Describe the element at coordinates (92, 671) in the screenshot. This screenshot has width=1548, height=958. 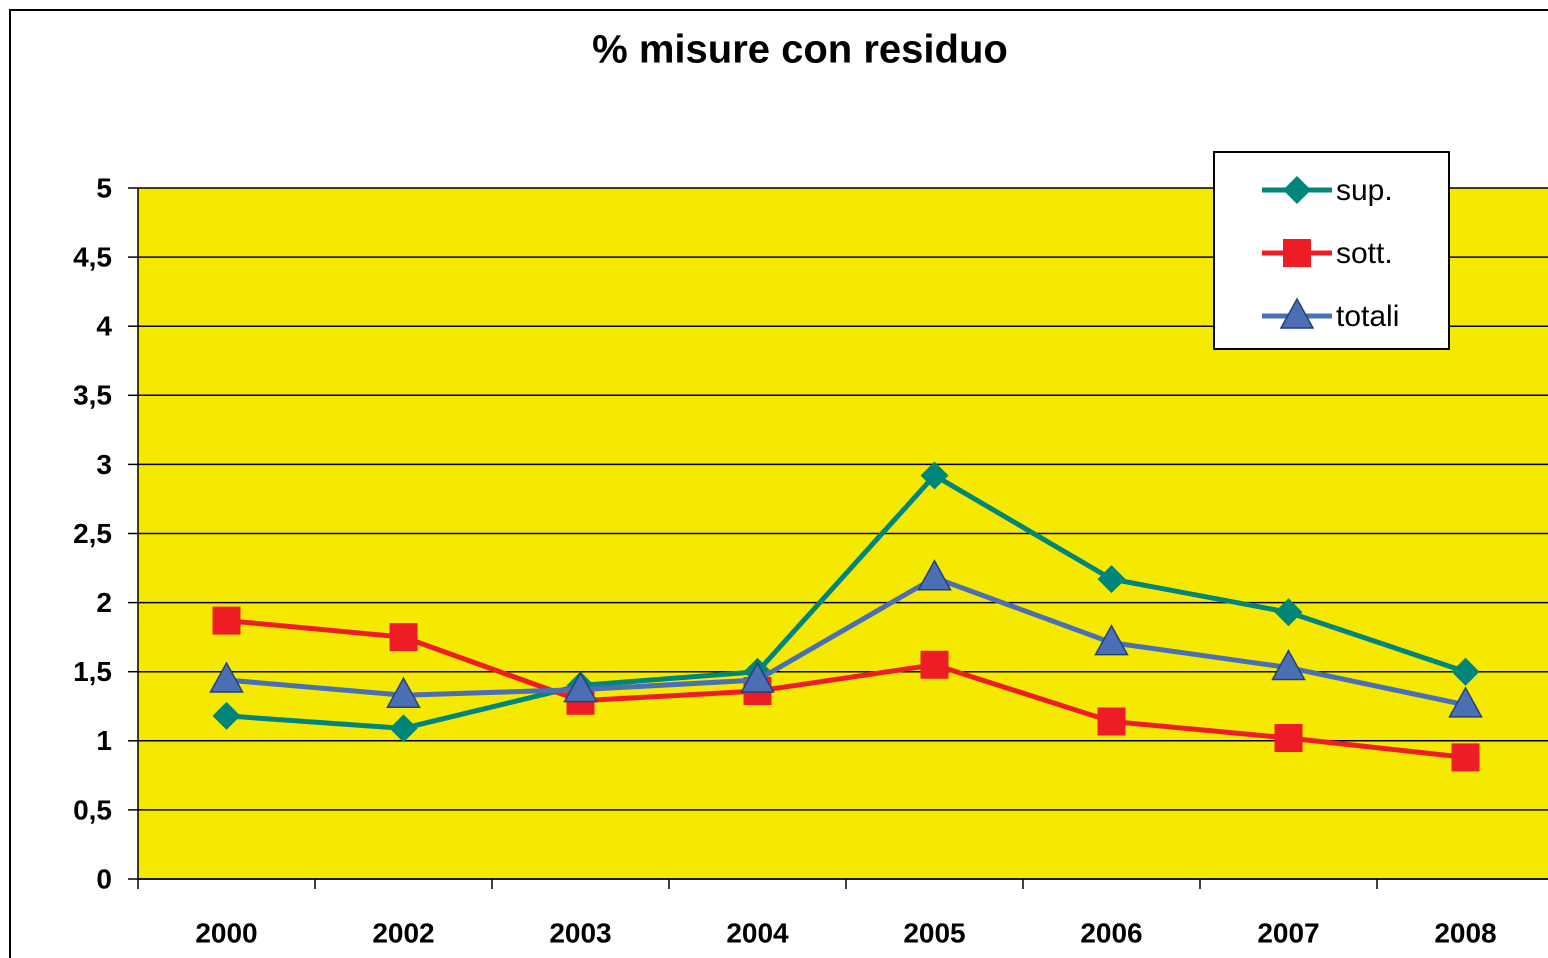
I see `y-tick-label: 1,5` at that location.